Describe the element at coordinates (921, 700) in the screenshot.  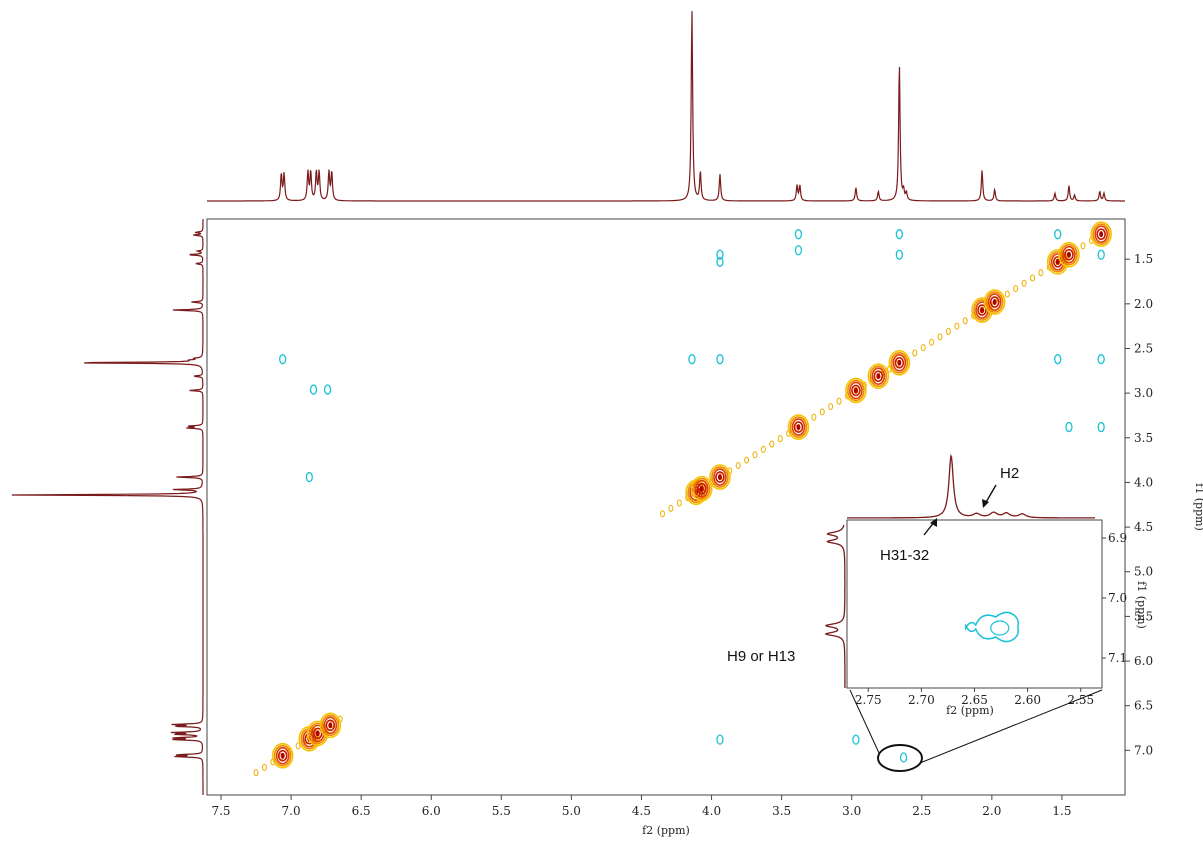
I see `inset-x-tick-label: 2.70` at that location.